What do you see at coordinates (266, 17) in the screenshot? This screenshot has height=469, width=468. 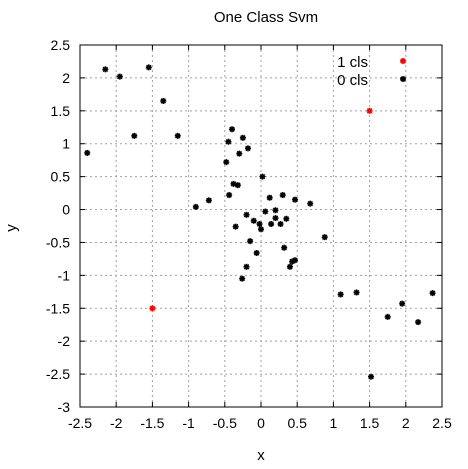 I see `chart-title: One Class Svm` at bounding box center [266, 17].